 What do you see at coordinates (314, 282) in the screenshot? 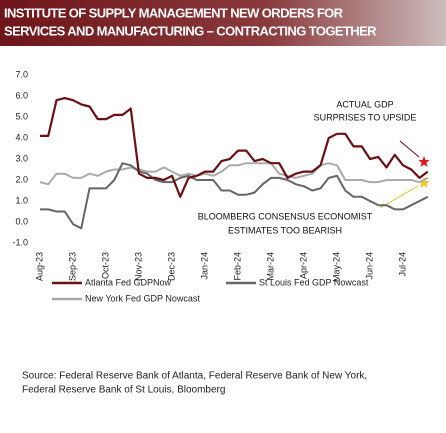
I see `legend-label: St Louis Fed GDP Nowcast` at bounding box center [314, 282].